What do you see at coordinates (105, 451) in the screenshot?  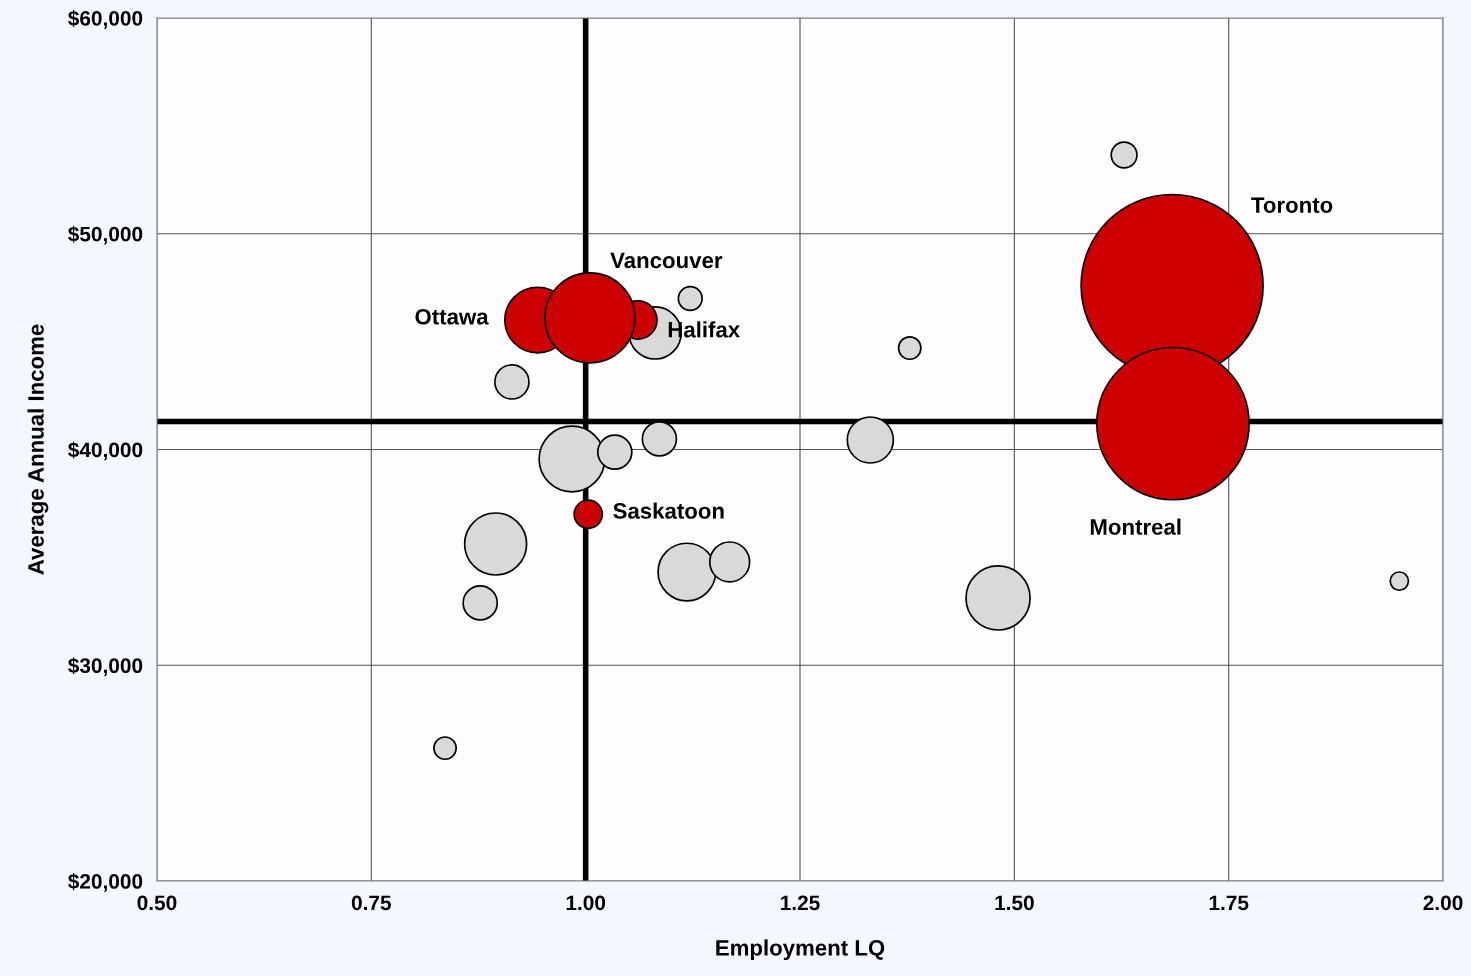 I see `y-tick-label: $40,000` at bounding box center [105, 451].